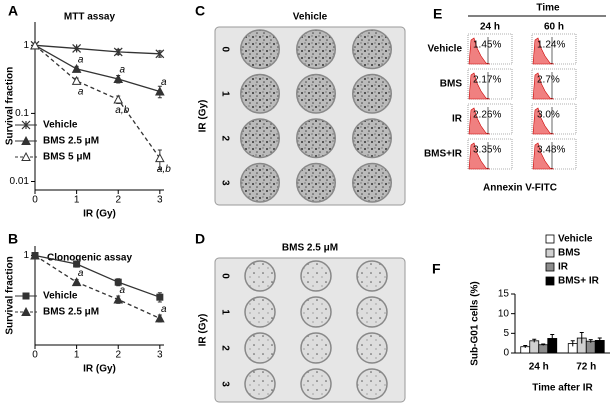 Image resolution: width=614 pixels, height=404 pixels. Describe the element at coordinates (487, 115) in the screenshot. I see `percent: 2.26%` at that location.